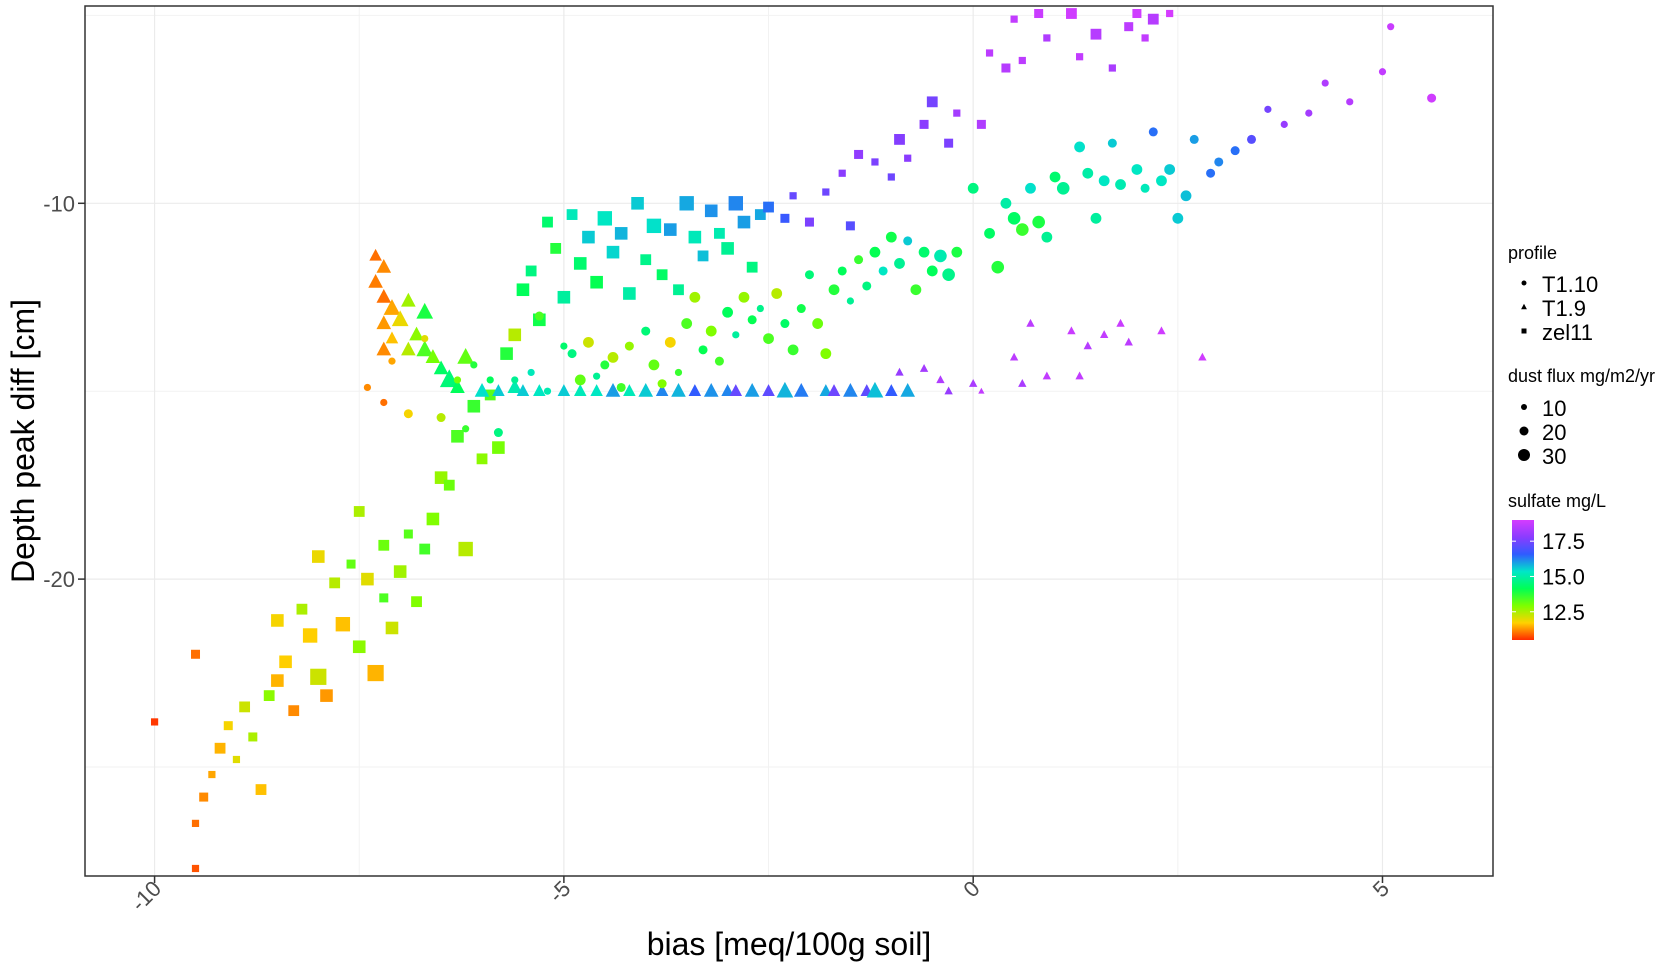  What do you see at coordinates (1554, 408) in the screenshot?
I see `legend-size-label: 10` at bounding box center [1554, 408].